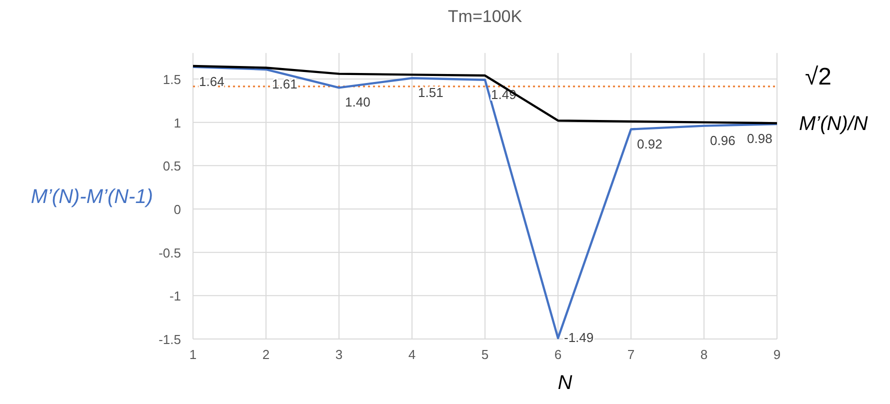  What do you see at coordinates (357, 102) in the screenshot?
I see `data-label: 1.40` at bounding box center [357, 102].